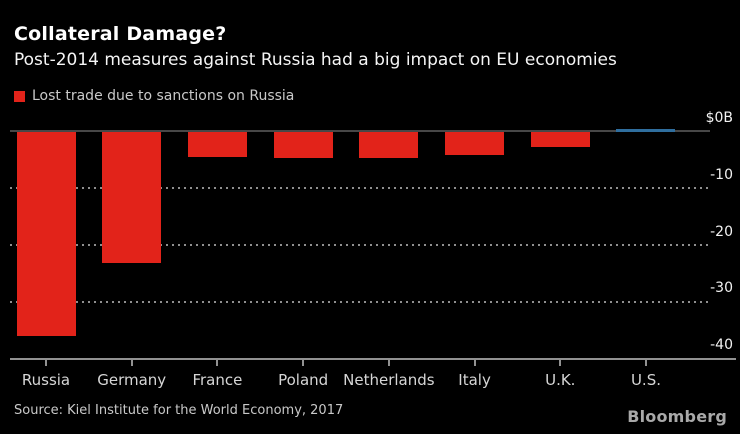 The width and height of the screenshot is (740, 434). Describe the element at coordinates (303, 145) in the screenshot. I see `bar-poland` at that location.